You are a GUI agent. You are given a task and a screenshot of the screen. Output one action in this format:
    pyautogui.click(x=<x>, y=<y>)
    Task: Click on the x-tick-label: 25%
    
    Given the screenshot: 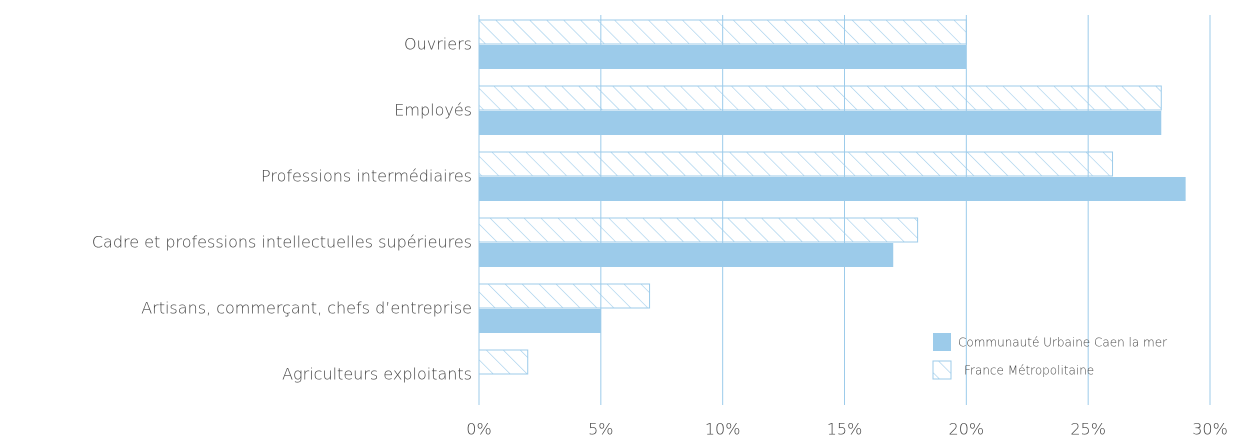 What is the action you would take?
    pyautogui.click(x=1088, y=429)
    